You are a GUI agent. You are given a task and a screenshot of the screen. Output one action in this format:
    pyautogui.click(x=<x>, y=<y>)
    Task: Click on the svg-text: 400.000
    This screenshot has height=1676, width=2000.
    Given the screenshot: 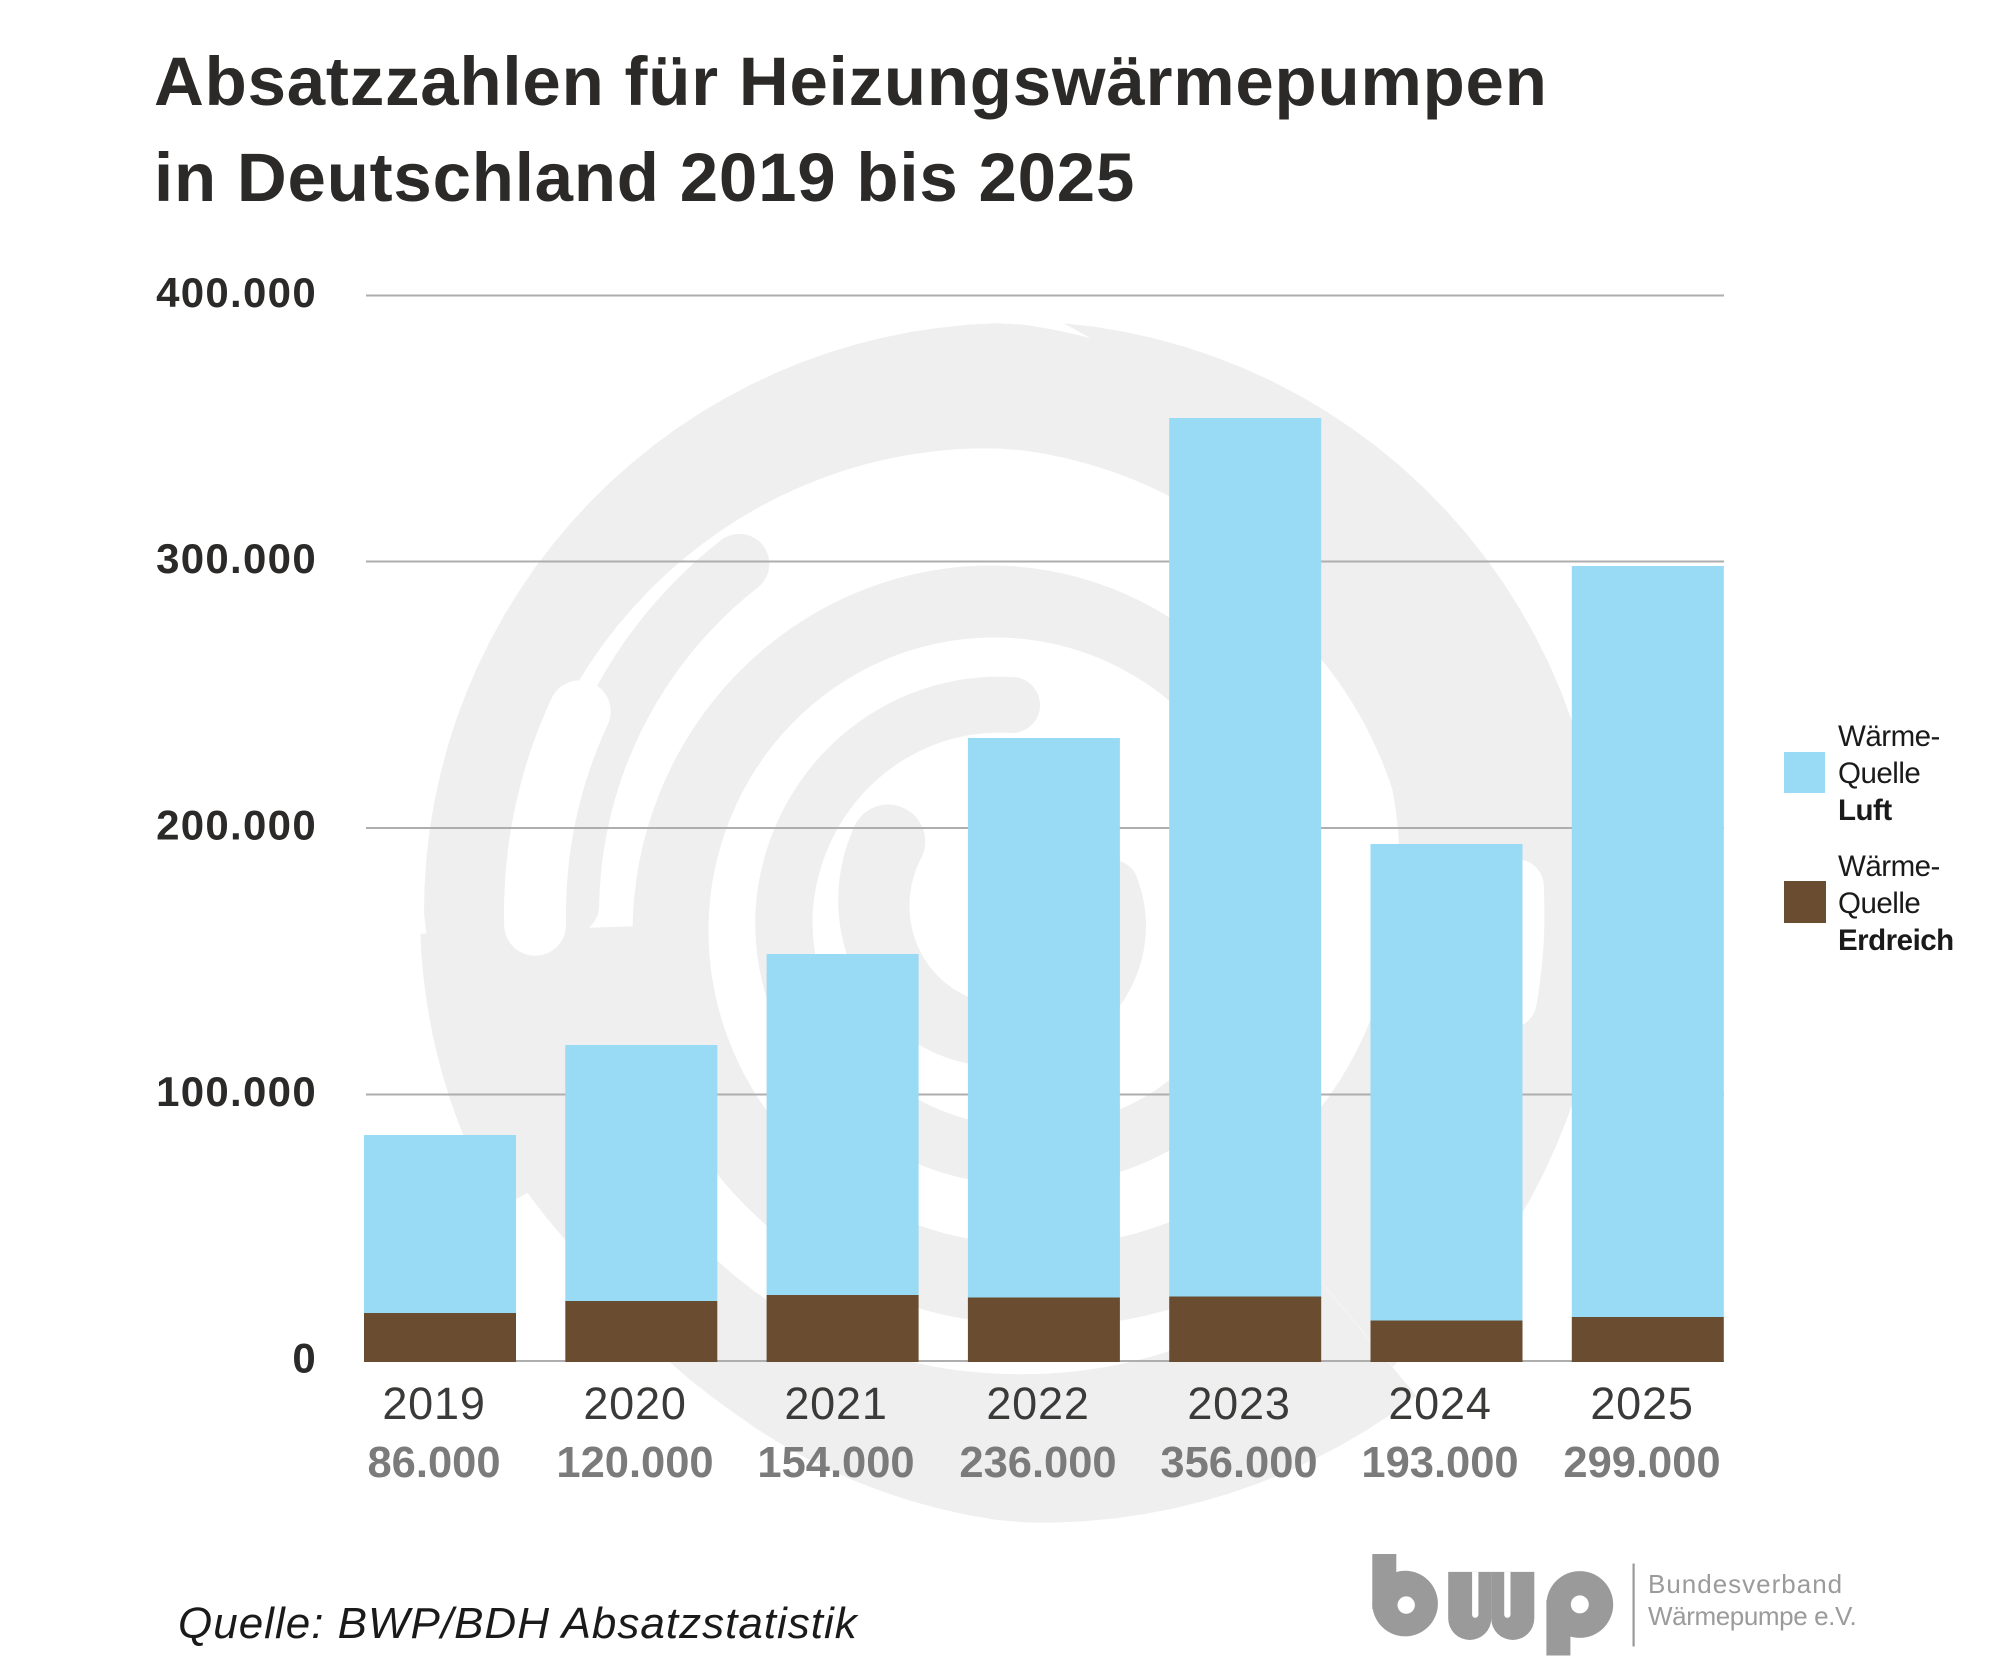 What is the action you would take?
    pyautogui.click(x=236, y=292)
    